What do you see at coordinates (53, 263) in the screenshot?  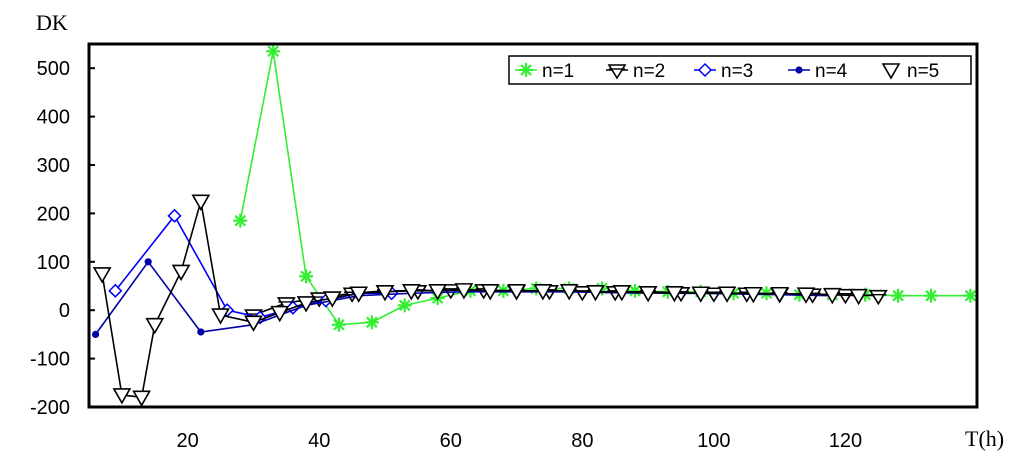 I see `y-tick-label-100: 100` at bounding box center [53, 263].